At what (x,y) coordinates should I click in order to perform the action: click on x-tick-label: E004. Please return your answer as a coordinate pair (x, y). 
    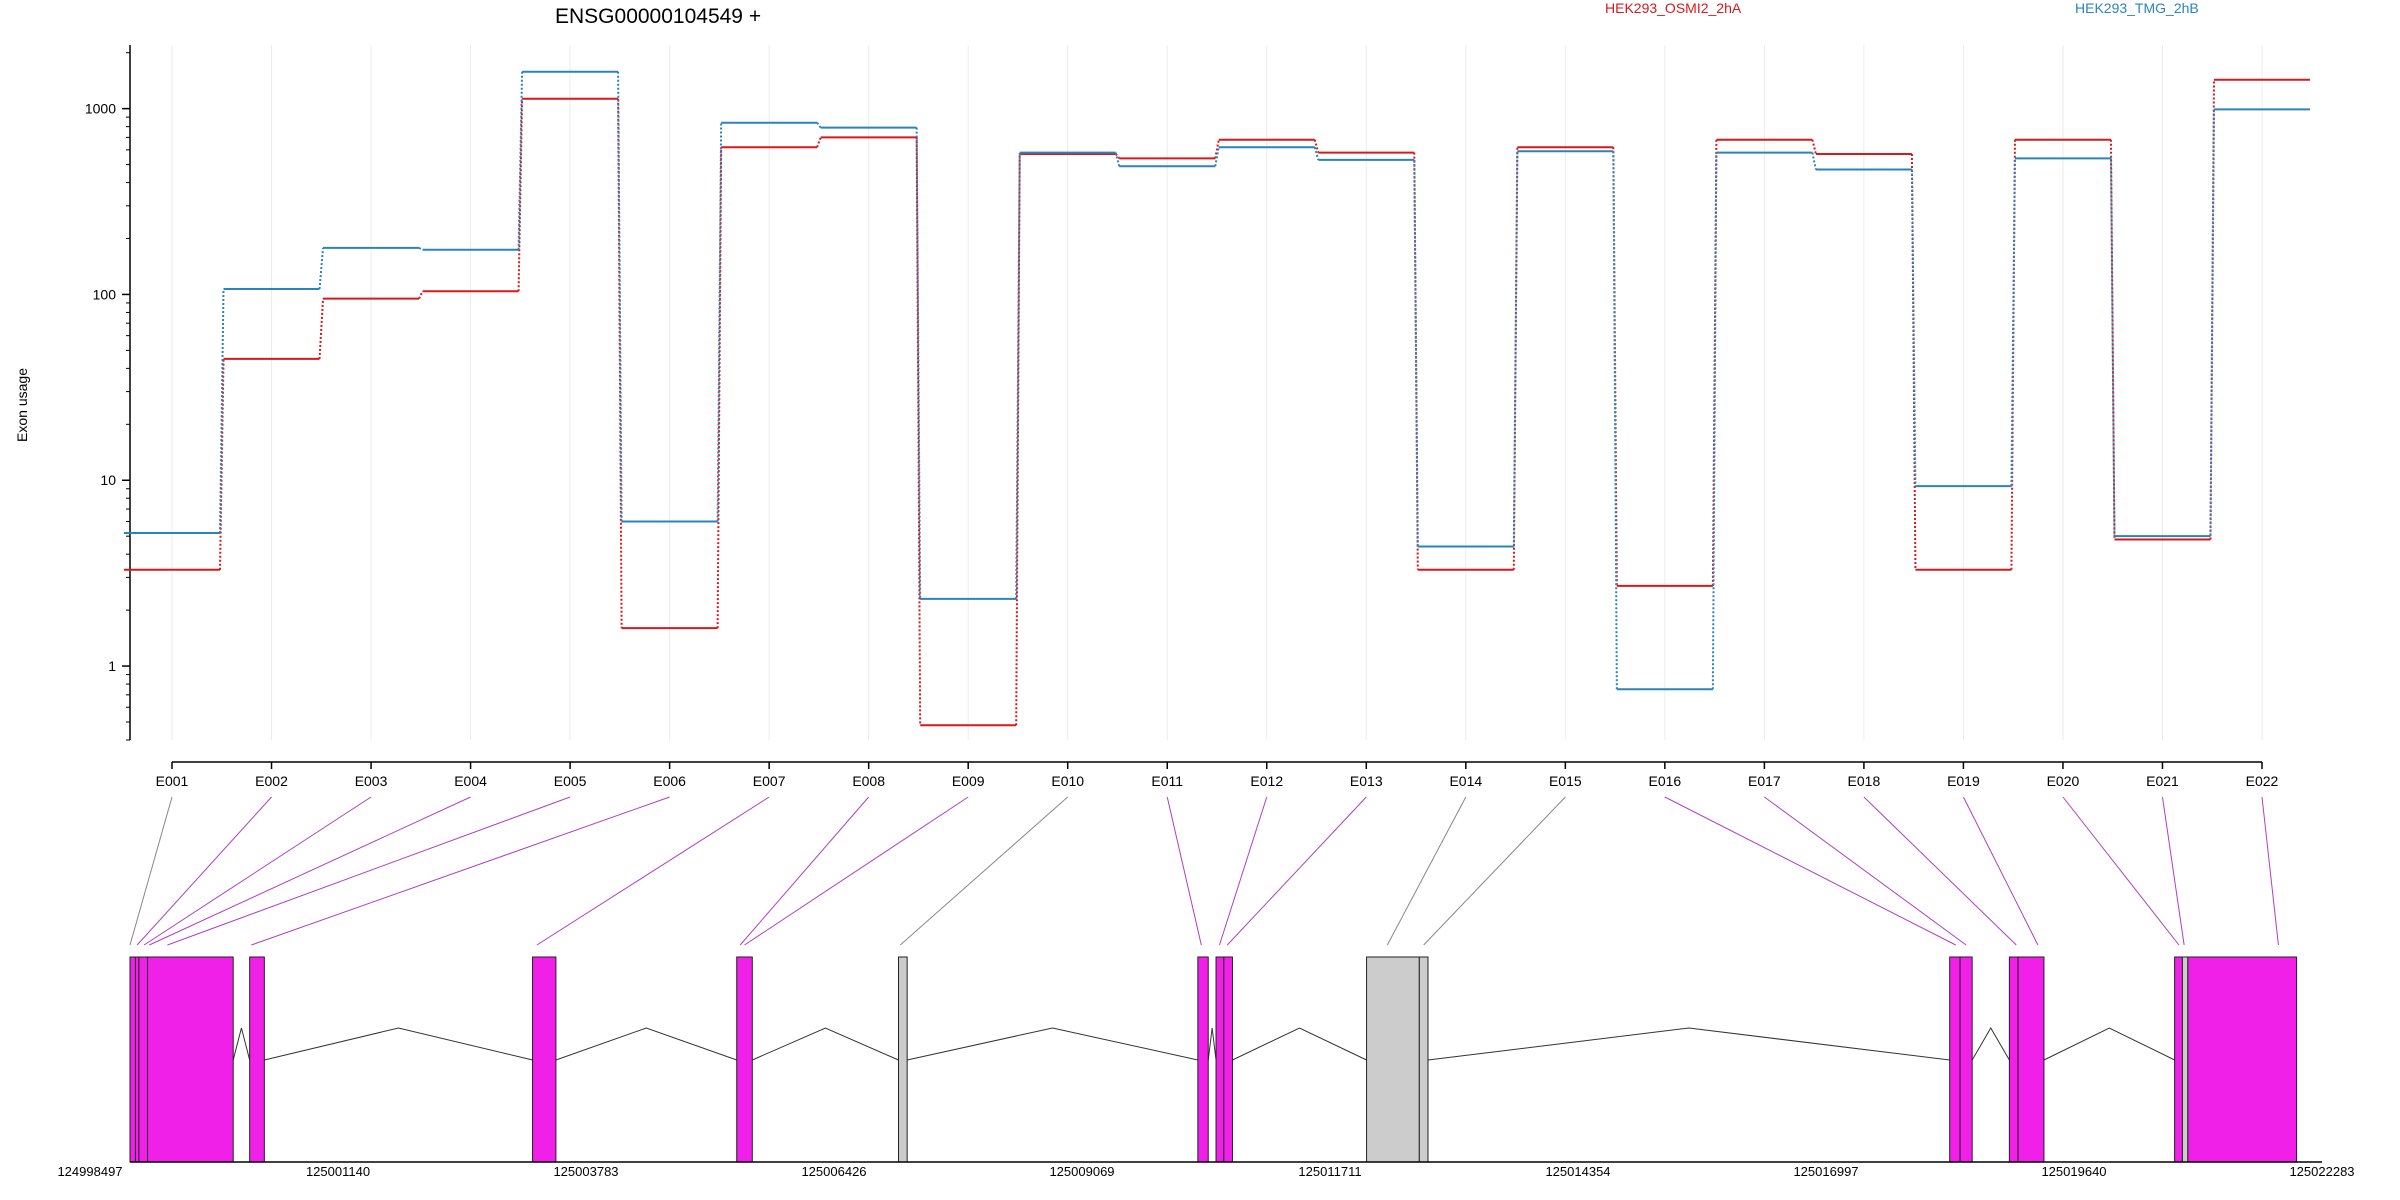
    Looking at the image, I should click on (470, 781).